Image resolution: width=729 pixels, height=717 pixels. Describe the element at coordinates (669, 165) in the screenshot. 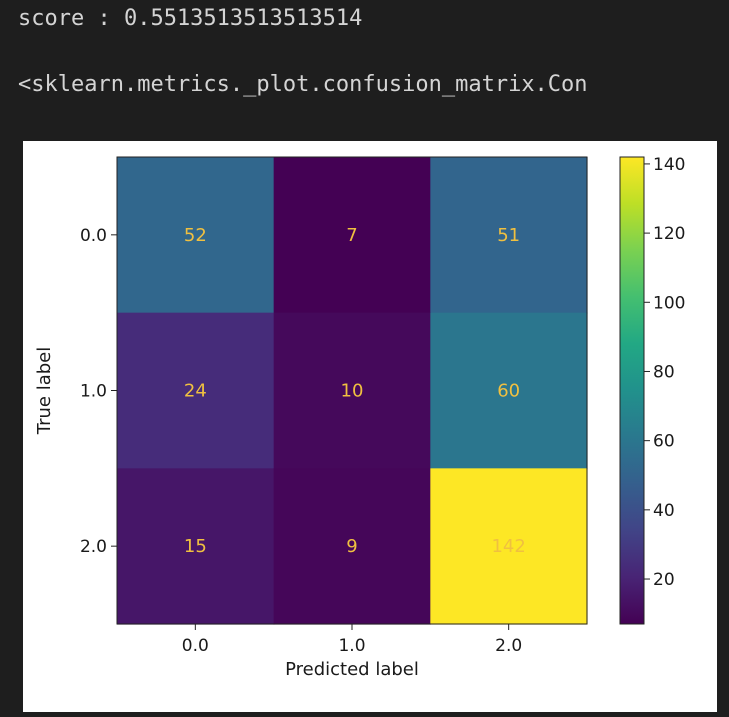

I see `colorbar-tick-label: 140` at that location.